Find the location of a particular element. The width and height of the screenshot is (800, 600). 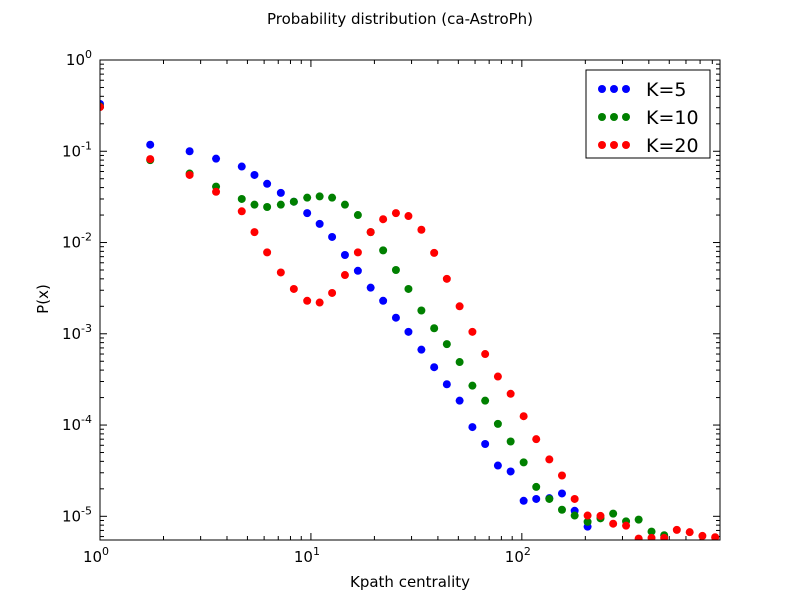

x-axis-label: Kpath centrality is located at coordinates (410, 582).